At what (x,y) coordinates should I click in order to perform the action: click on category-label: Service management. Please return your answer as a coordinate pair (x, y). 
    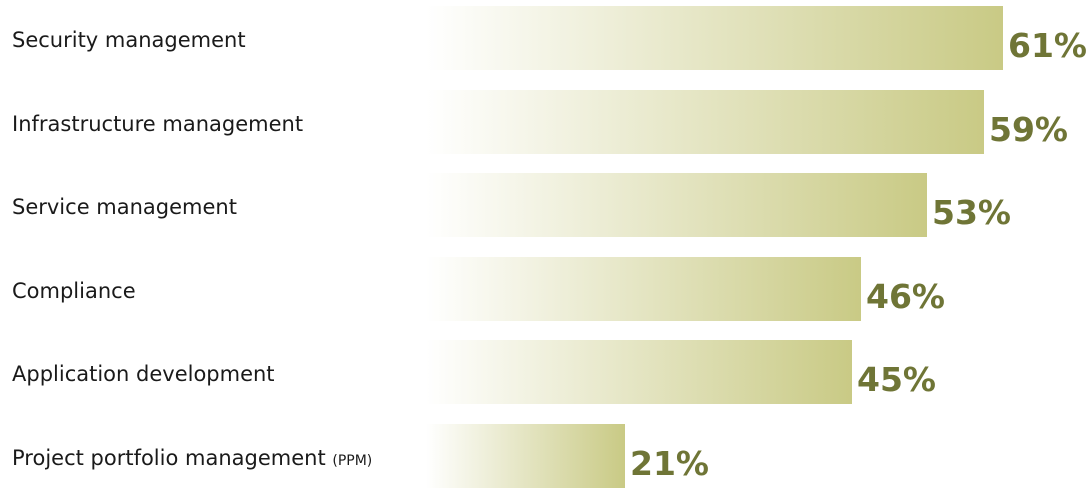
    Looking at the image, I should click on (124, 207).